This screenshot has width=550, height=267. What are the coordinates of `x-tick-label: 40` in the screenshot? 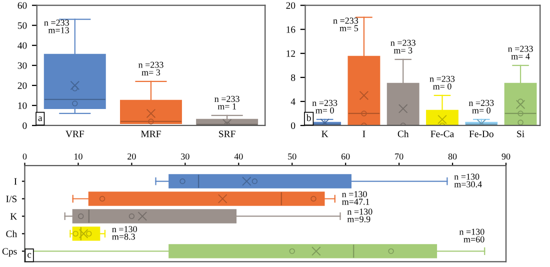 It's located at (238, 156).